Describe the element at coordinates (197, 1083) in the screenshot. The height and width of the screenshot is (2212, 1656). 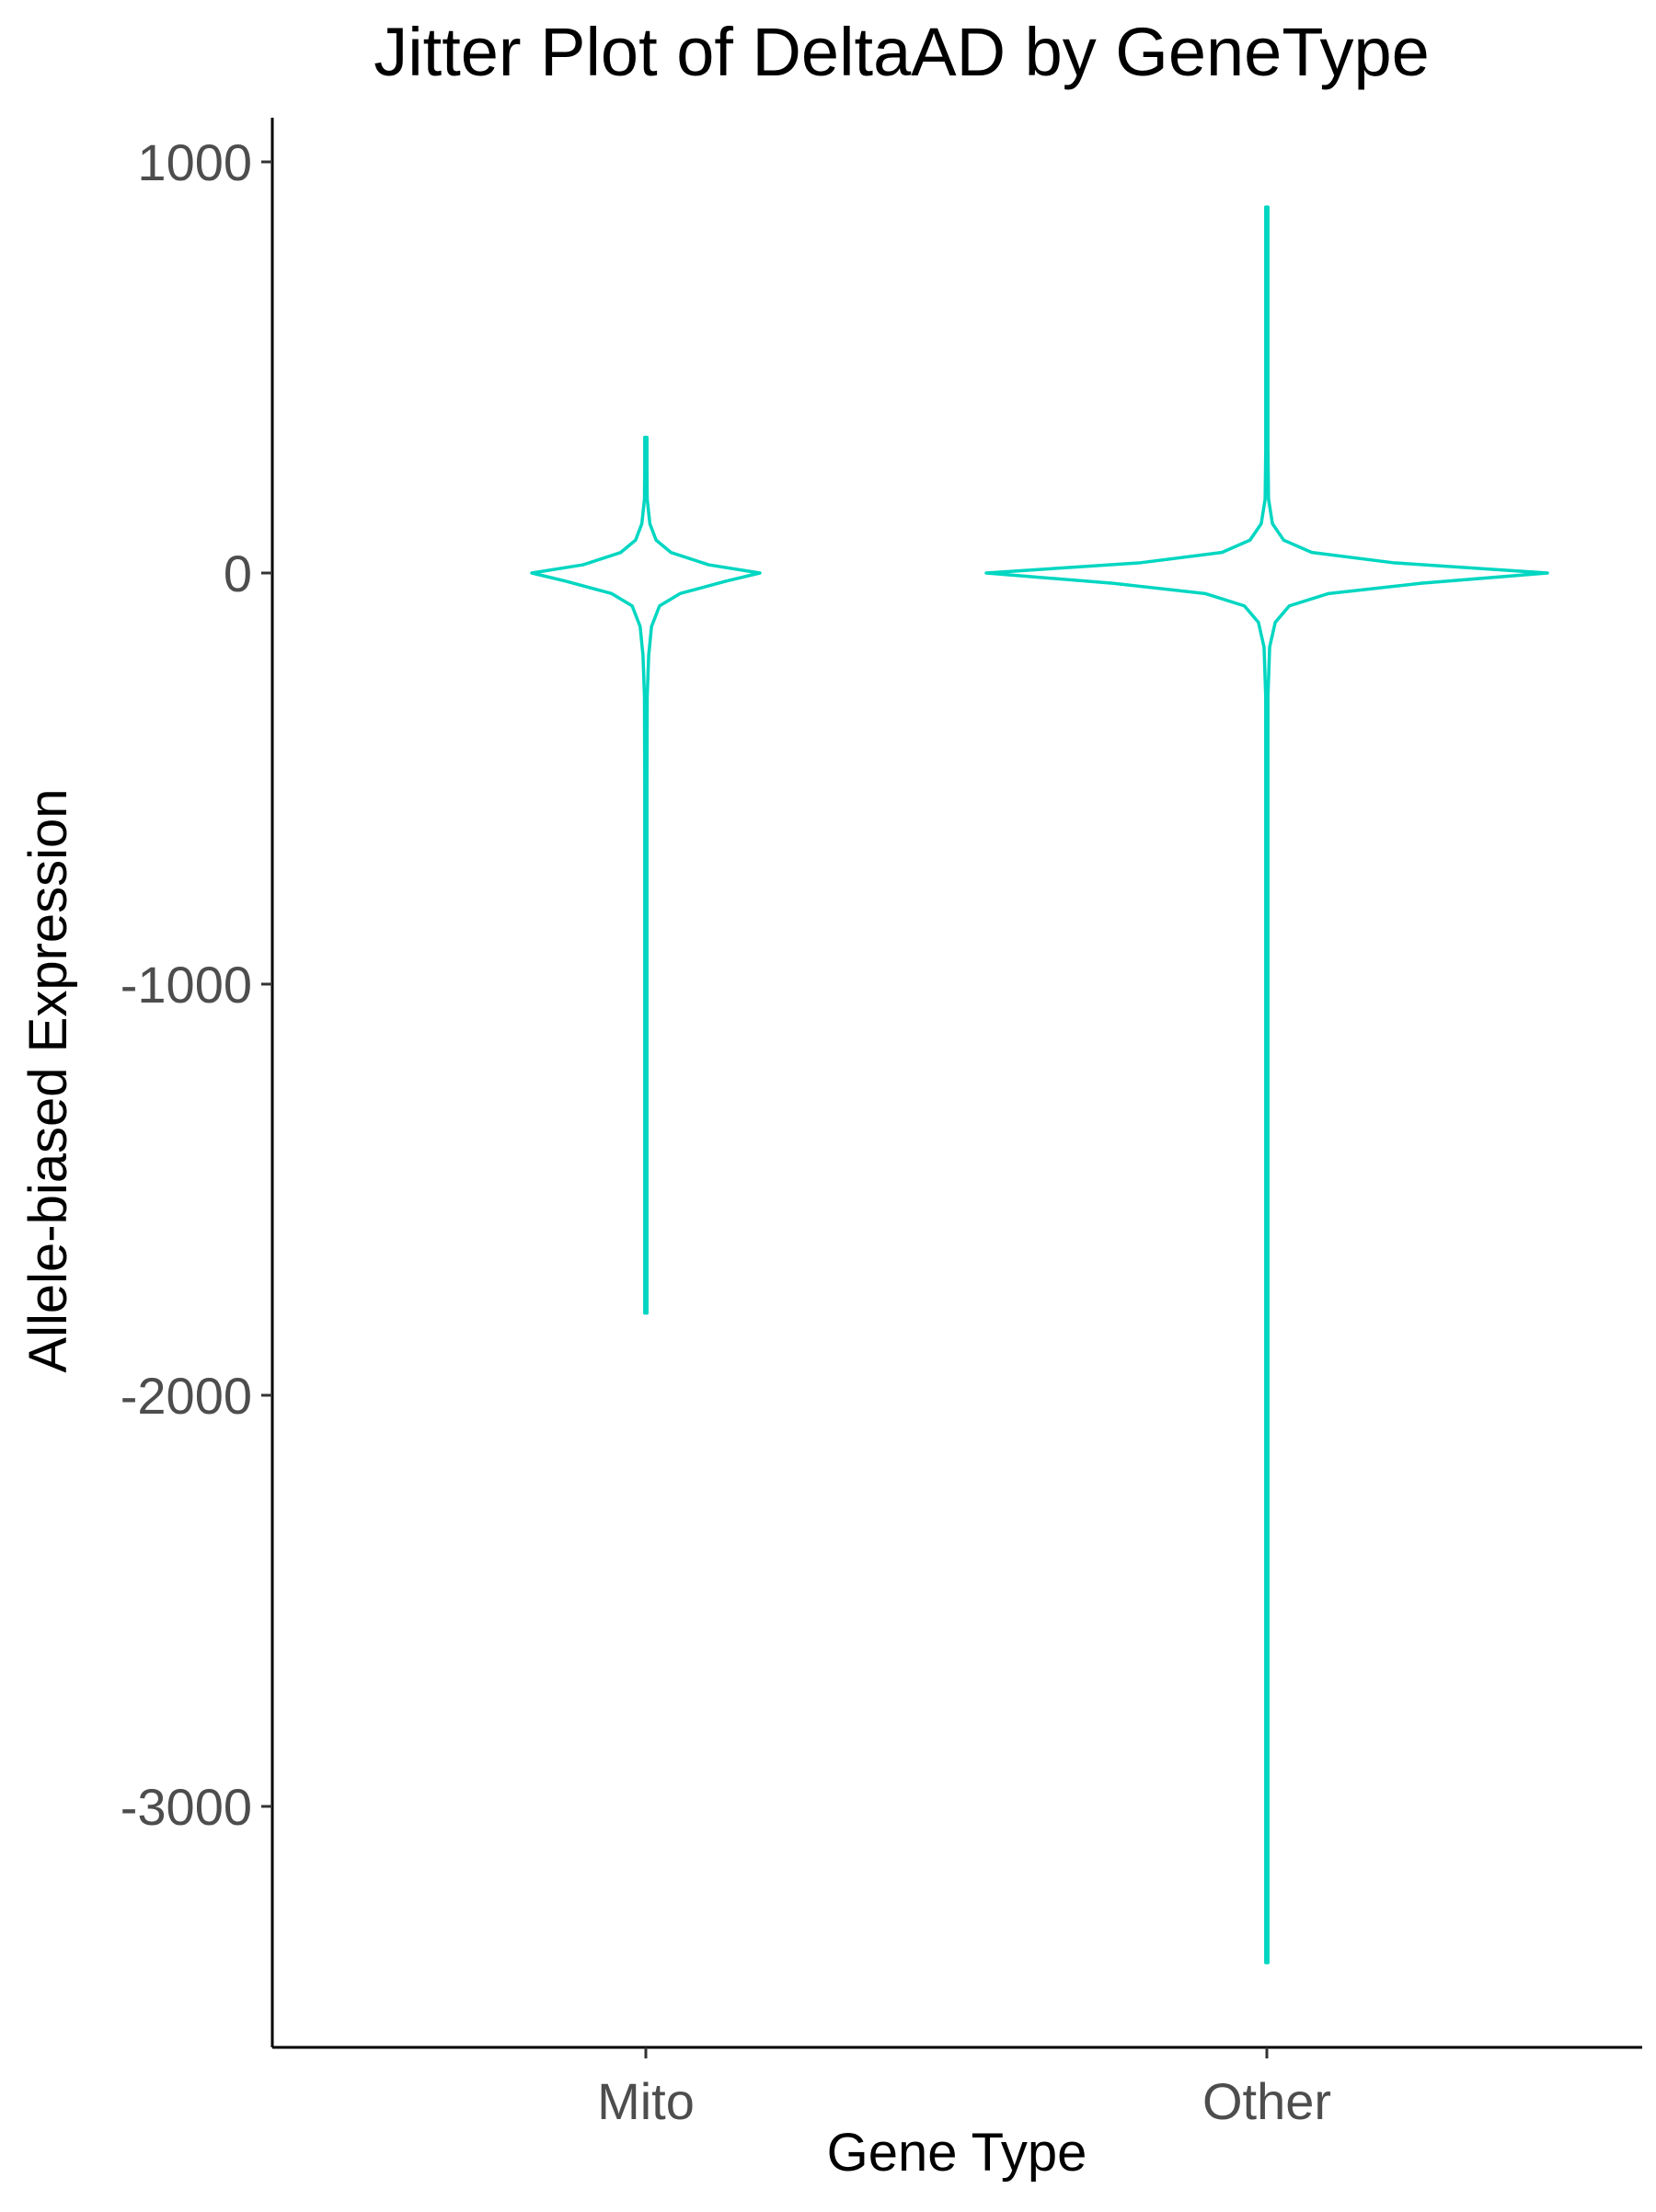
I see `y-axis: 1000 0 -1000 -2000 -3000` at that location.